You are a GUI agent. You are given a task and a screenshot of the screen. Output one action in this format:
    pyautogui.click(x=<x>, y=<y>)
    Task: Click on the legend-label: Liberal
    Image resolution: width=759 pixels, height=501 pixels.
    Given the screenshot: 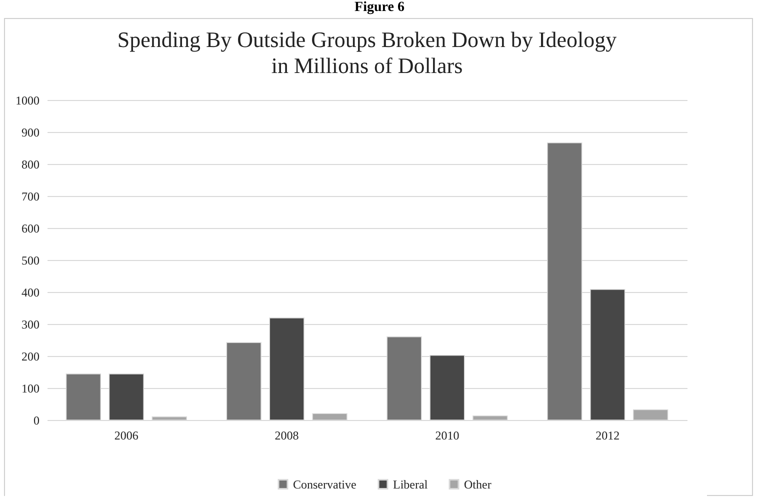 What is the action you would take?
    pyautogui.click(x=410, y=484)
    